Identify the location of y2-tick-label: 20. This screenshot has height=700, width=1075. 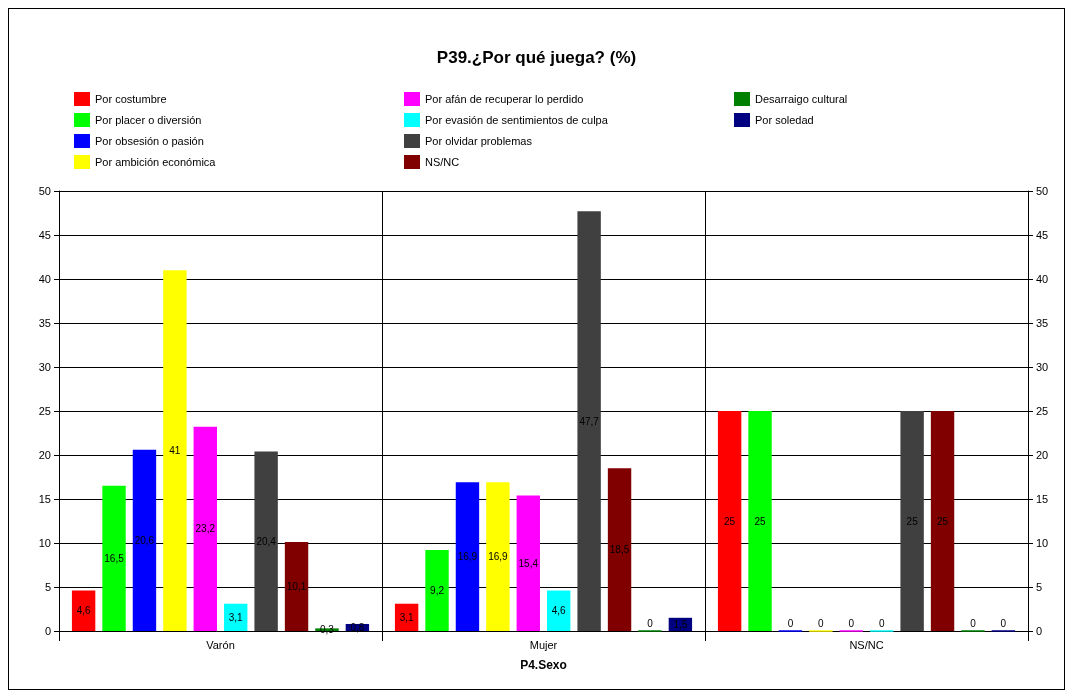
(1042, 455).